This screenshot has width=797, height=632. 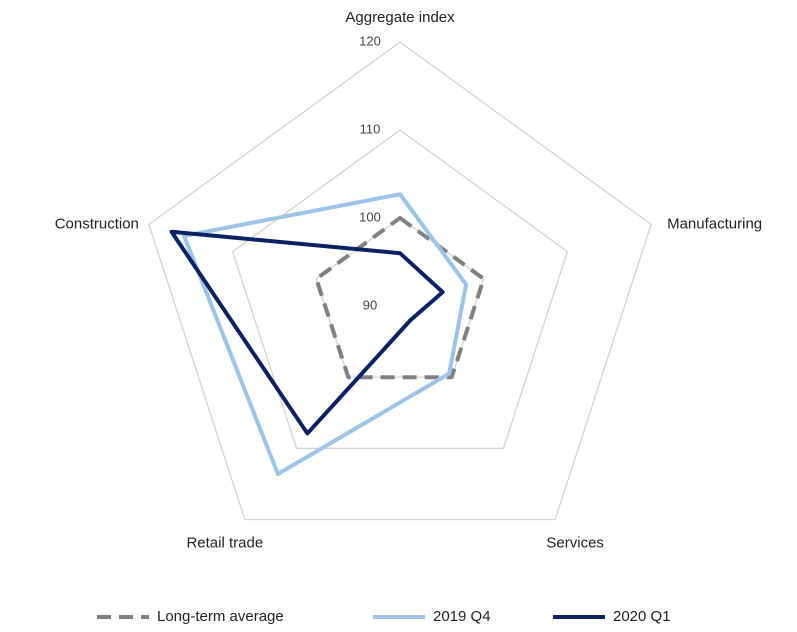 What do you see at coordinates (220, 616) in the screenshot?
I see `legend-label: Long-term average` at bounding box center [220, 616].